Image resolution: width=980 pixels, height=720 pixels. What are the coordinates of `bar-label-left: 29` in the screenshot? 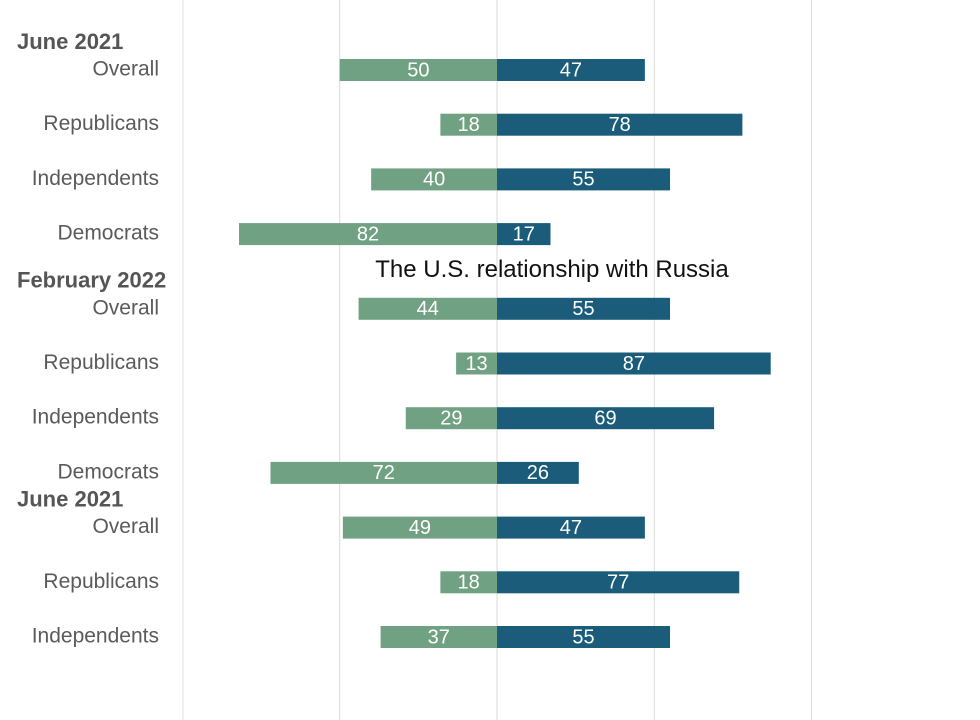 It's located at (451, 418).